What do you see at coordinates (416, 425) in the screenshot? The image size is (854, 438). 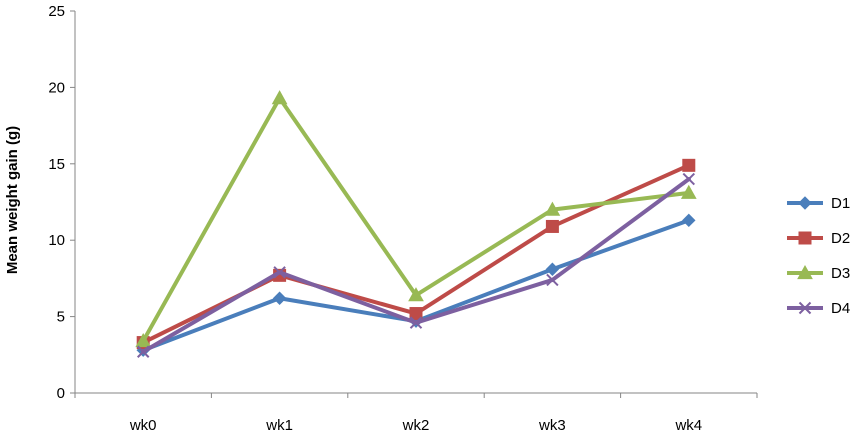 I see `x-tick-label: wk2` at bounding box center [416, 425].